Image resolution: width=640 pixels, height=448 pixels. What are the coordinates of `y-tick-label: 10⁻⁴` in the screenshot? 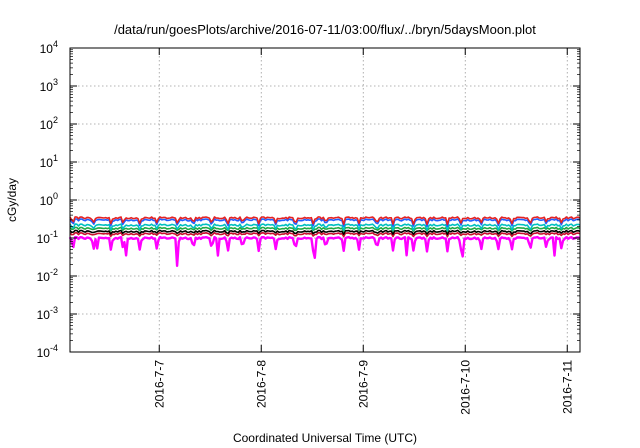 It's located at (47, 351).